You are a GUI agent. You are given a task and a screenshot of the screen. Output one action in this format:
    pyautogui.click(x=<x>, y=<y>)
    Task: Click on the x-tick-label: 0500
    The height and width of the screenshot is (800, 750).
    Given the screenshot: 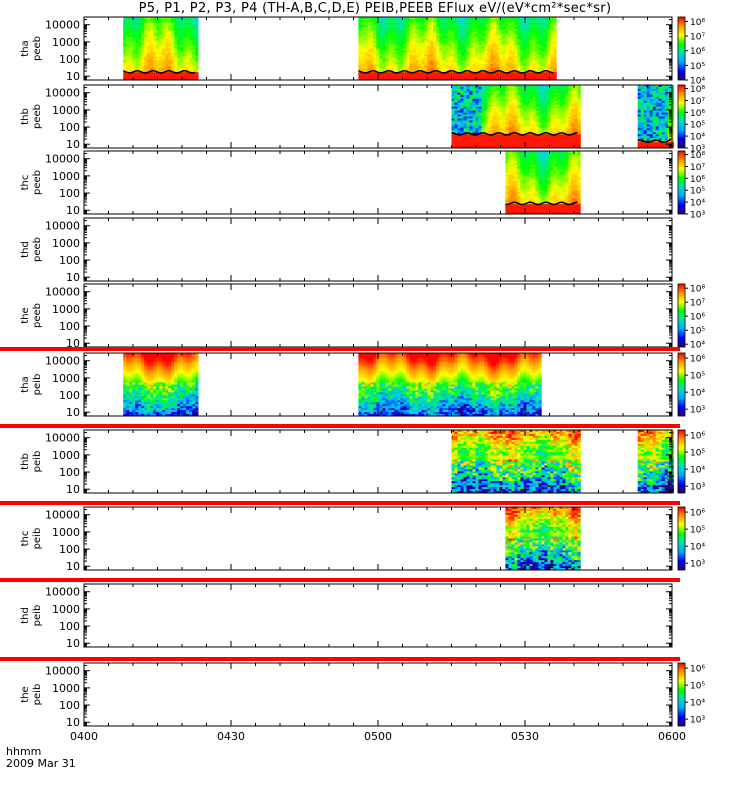 What is the action you would take?
    pyautogui.click(x=378, y=736)
    